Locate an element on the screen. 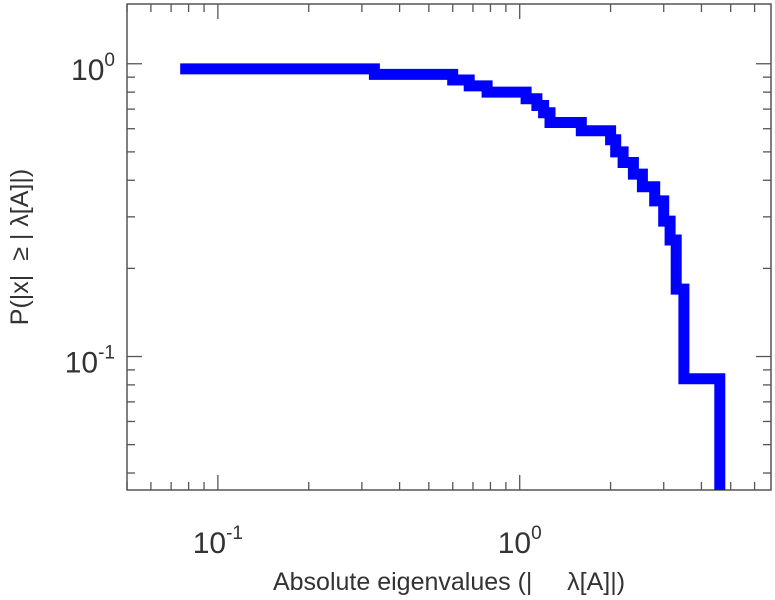 Image resolution: width=775 pixels, height=600 pixels. x-tick-label: 10⁰ is located at coordinates (520, 541).